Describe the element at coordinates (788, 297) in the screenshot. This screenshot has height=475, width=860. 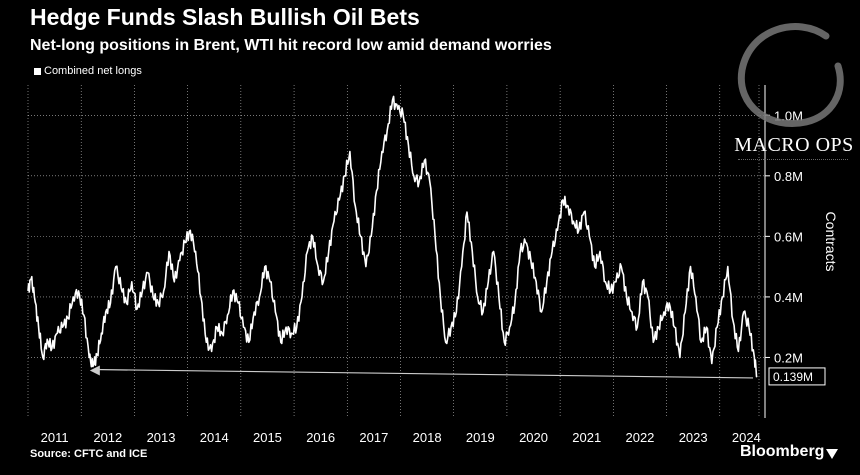
I see `y-tick-label-1: 0.4M` at that location.